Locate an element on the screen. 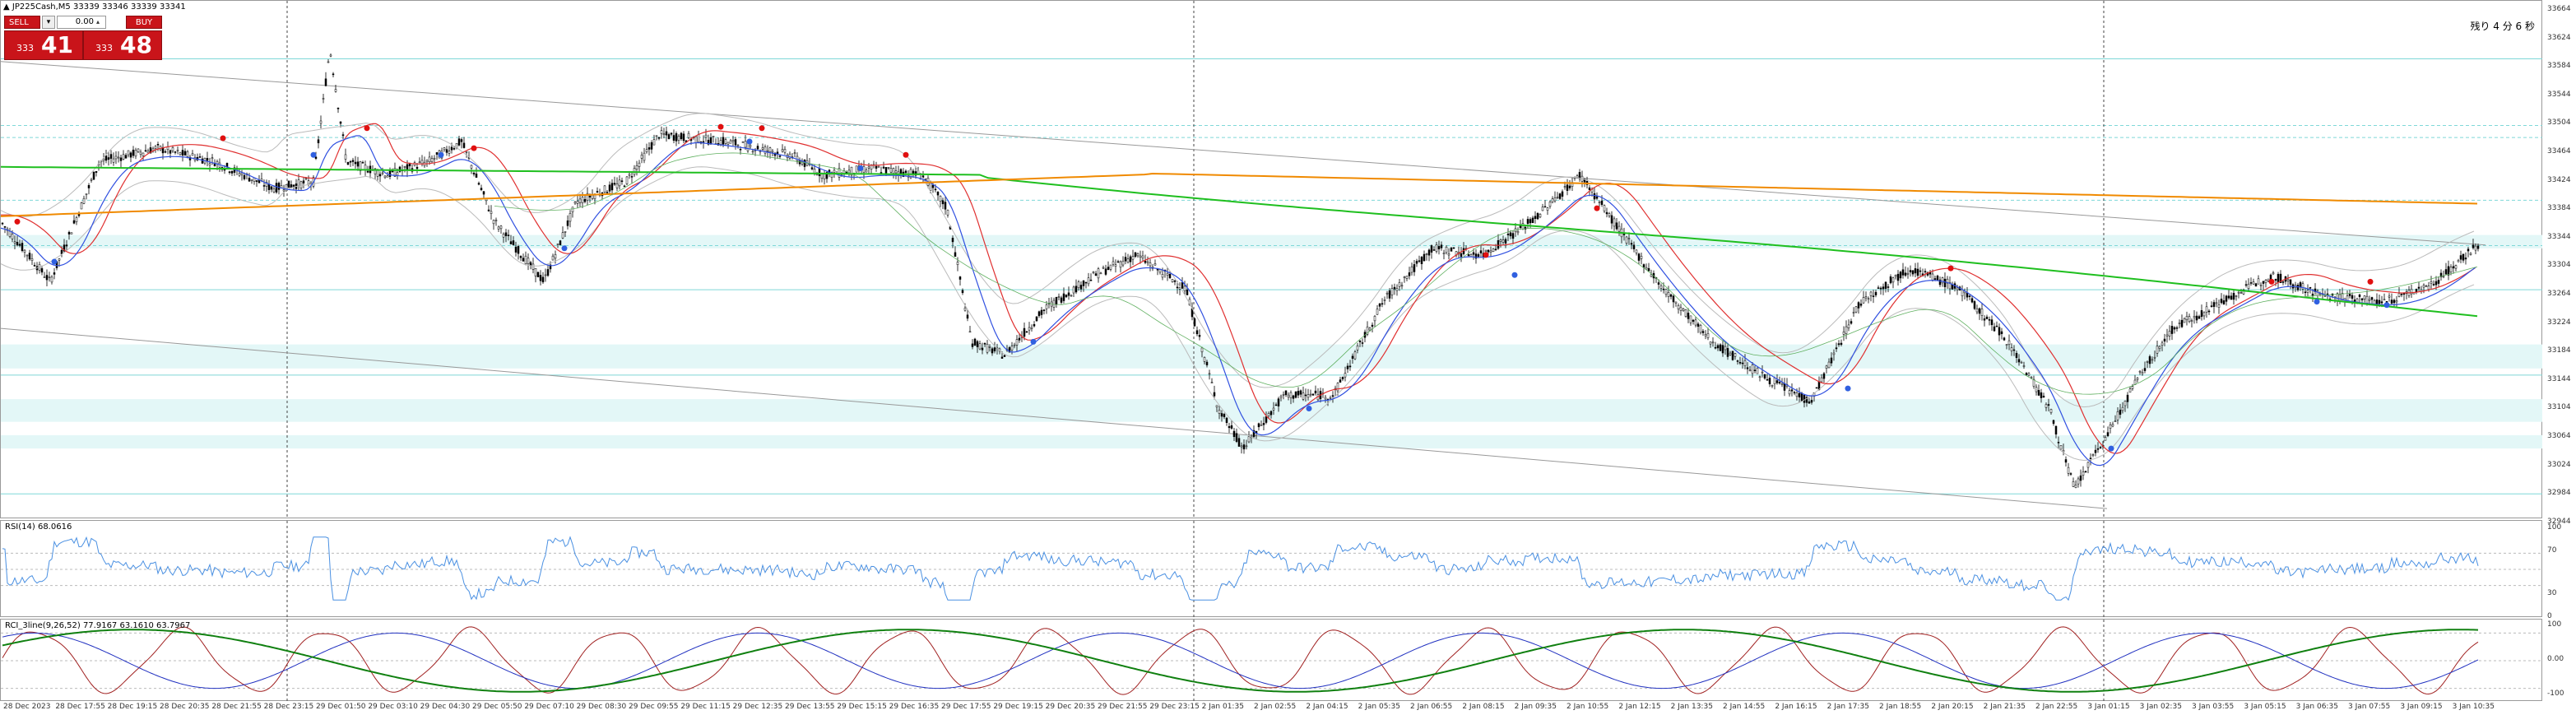  time-tick-label: 2 Jan 13:35 is located at coordinates (1691, 707).